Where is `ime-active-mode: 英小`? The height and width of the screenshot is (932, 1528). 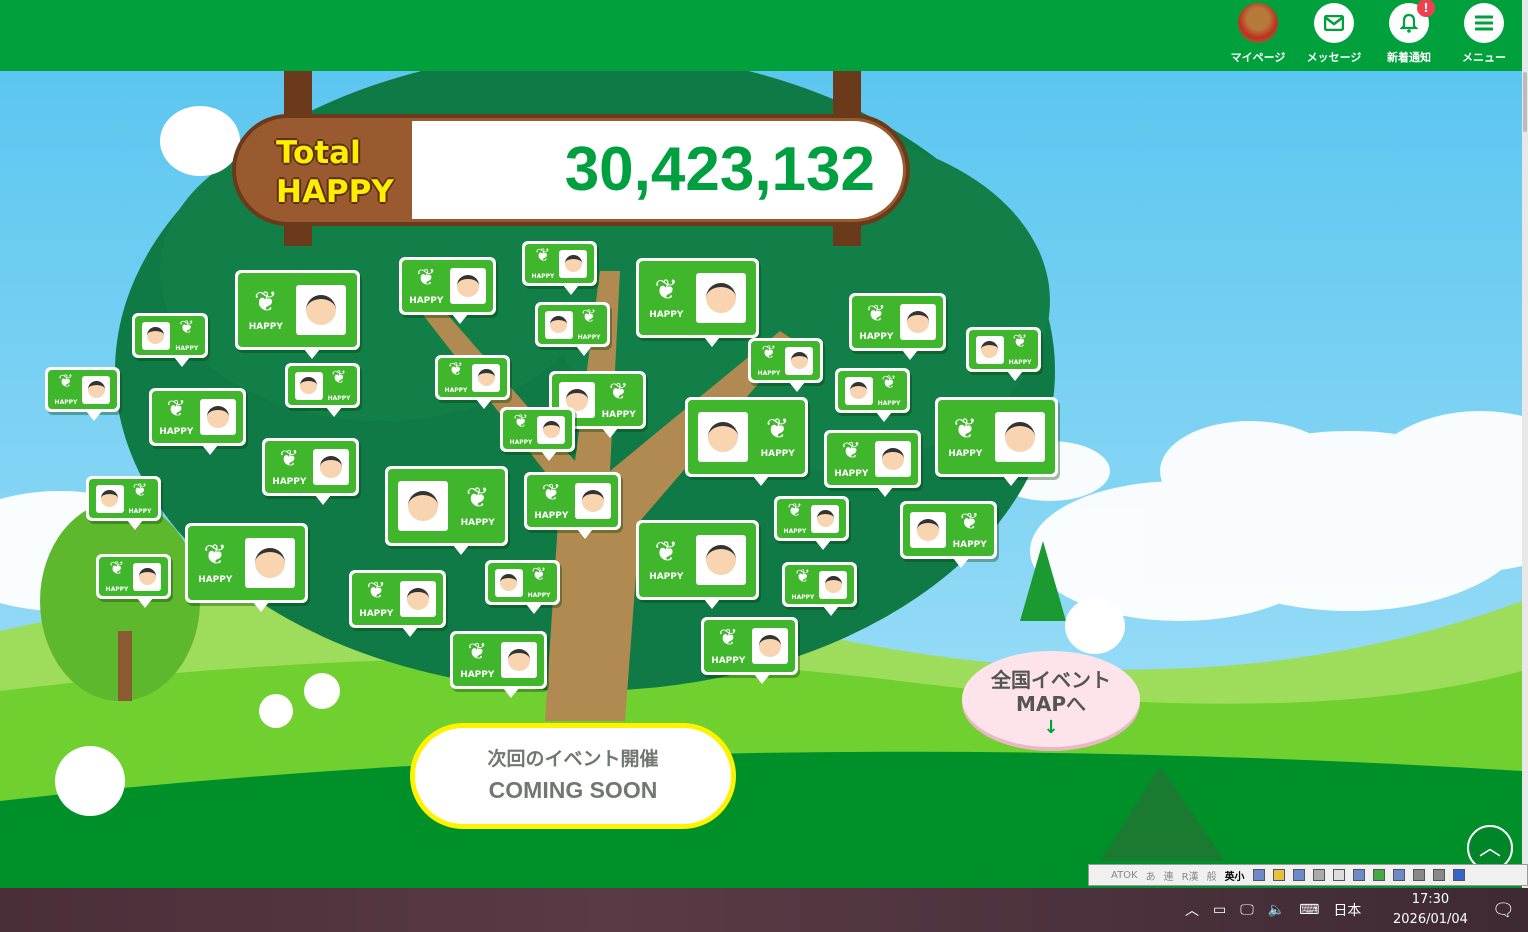
ime-active-mode: 英小 is located at coordinates (1234, 877).